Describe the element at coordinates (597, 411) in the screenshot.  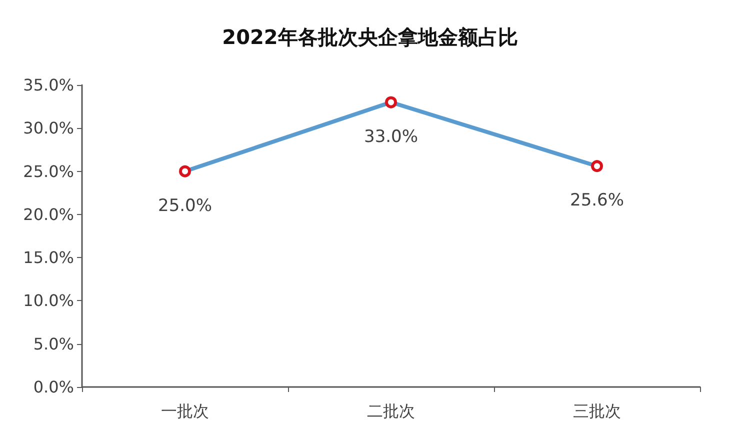
I see `x-tick-label: 三批次` at that location.